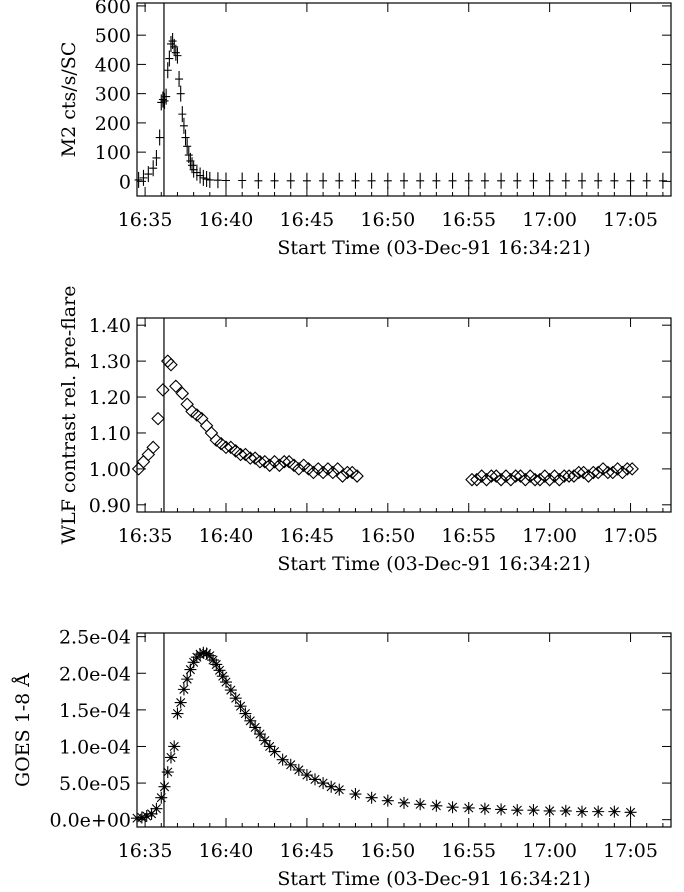  Describe the element at coordinates (113, 95) in the screenshot. I see `y-tick-label: 300` at that location.